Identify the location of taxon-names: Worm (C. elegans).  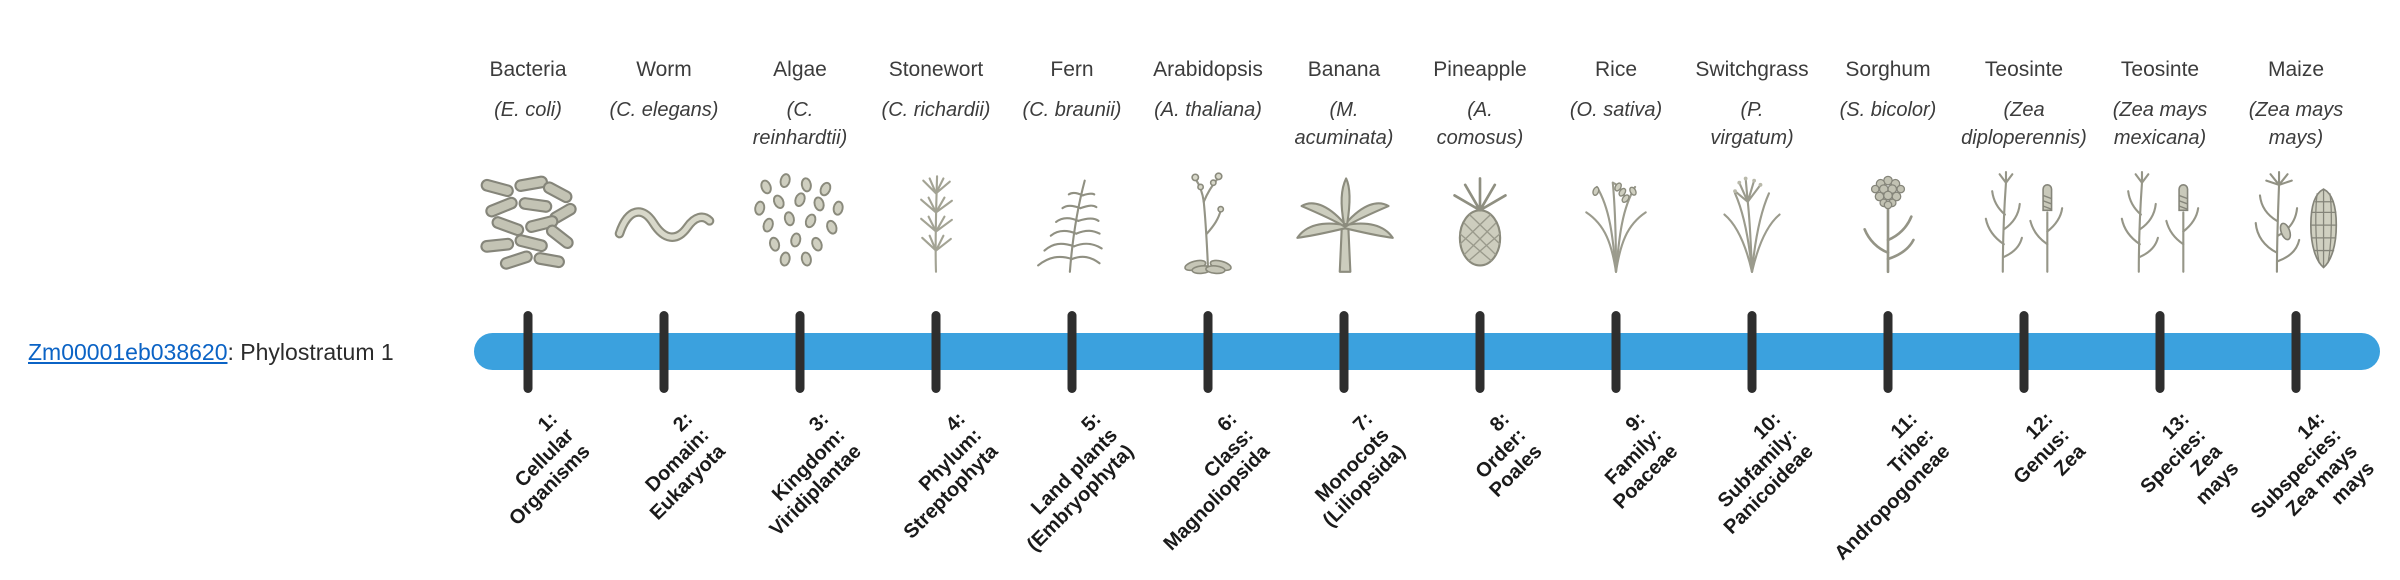
(664, 91).